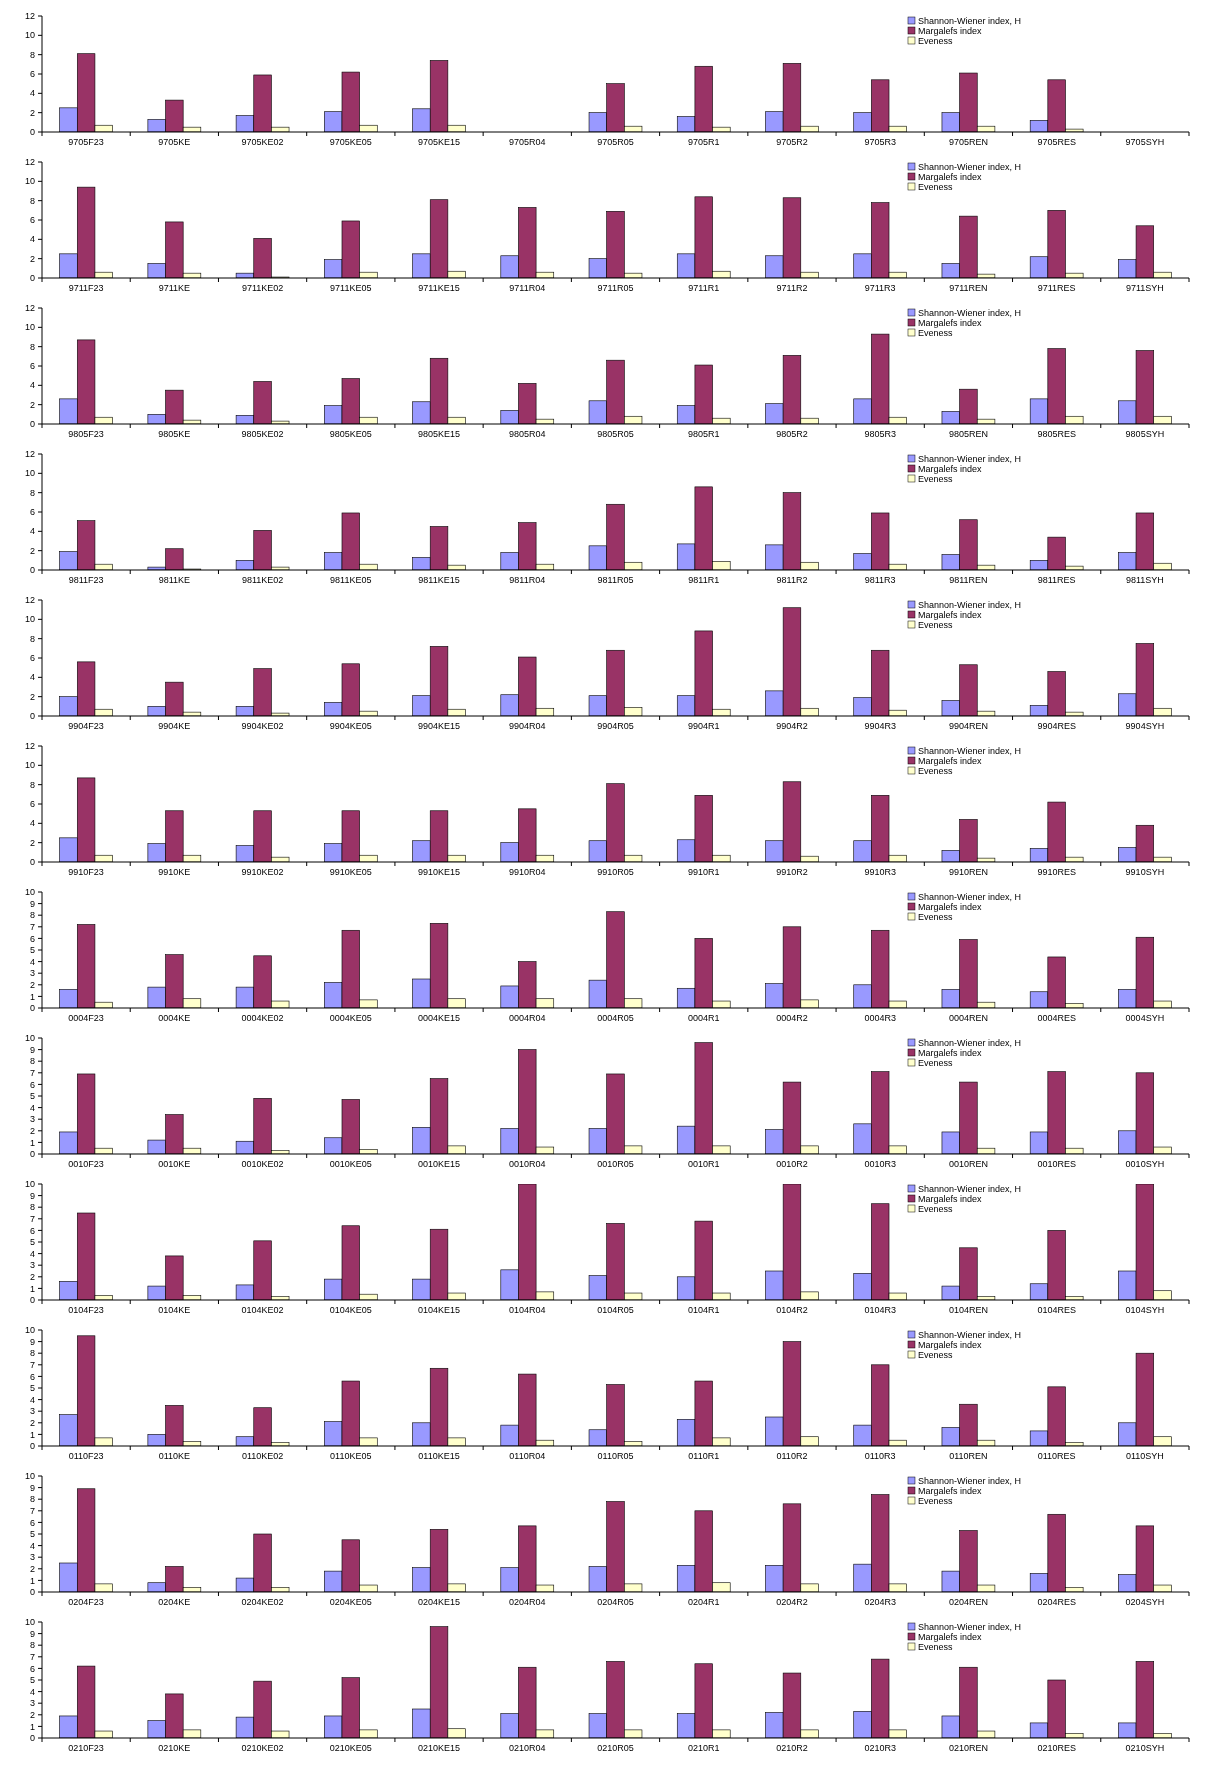  What do you see at coordinates (615, 872) in the screenshot?
I see `x-tick-label: 9910R05` at bounding box center [615, 872].